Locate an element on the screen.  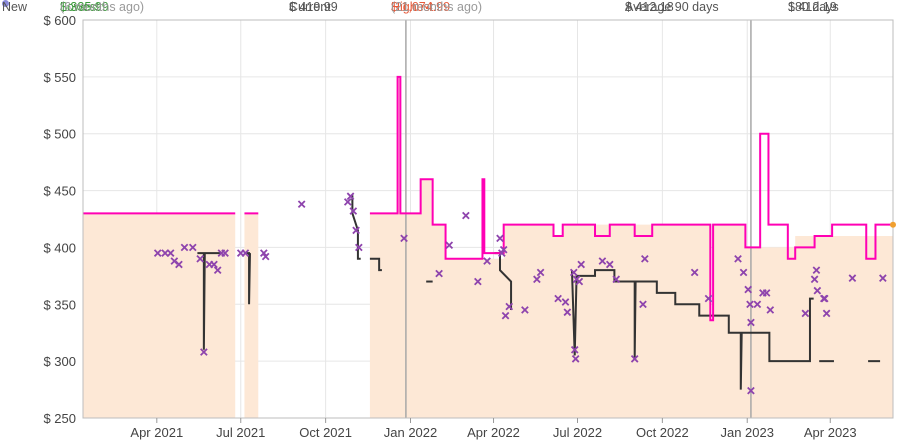
legend-avg180-label: 180 days is located at coordinates (813, 7).